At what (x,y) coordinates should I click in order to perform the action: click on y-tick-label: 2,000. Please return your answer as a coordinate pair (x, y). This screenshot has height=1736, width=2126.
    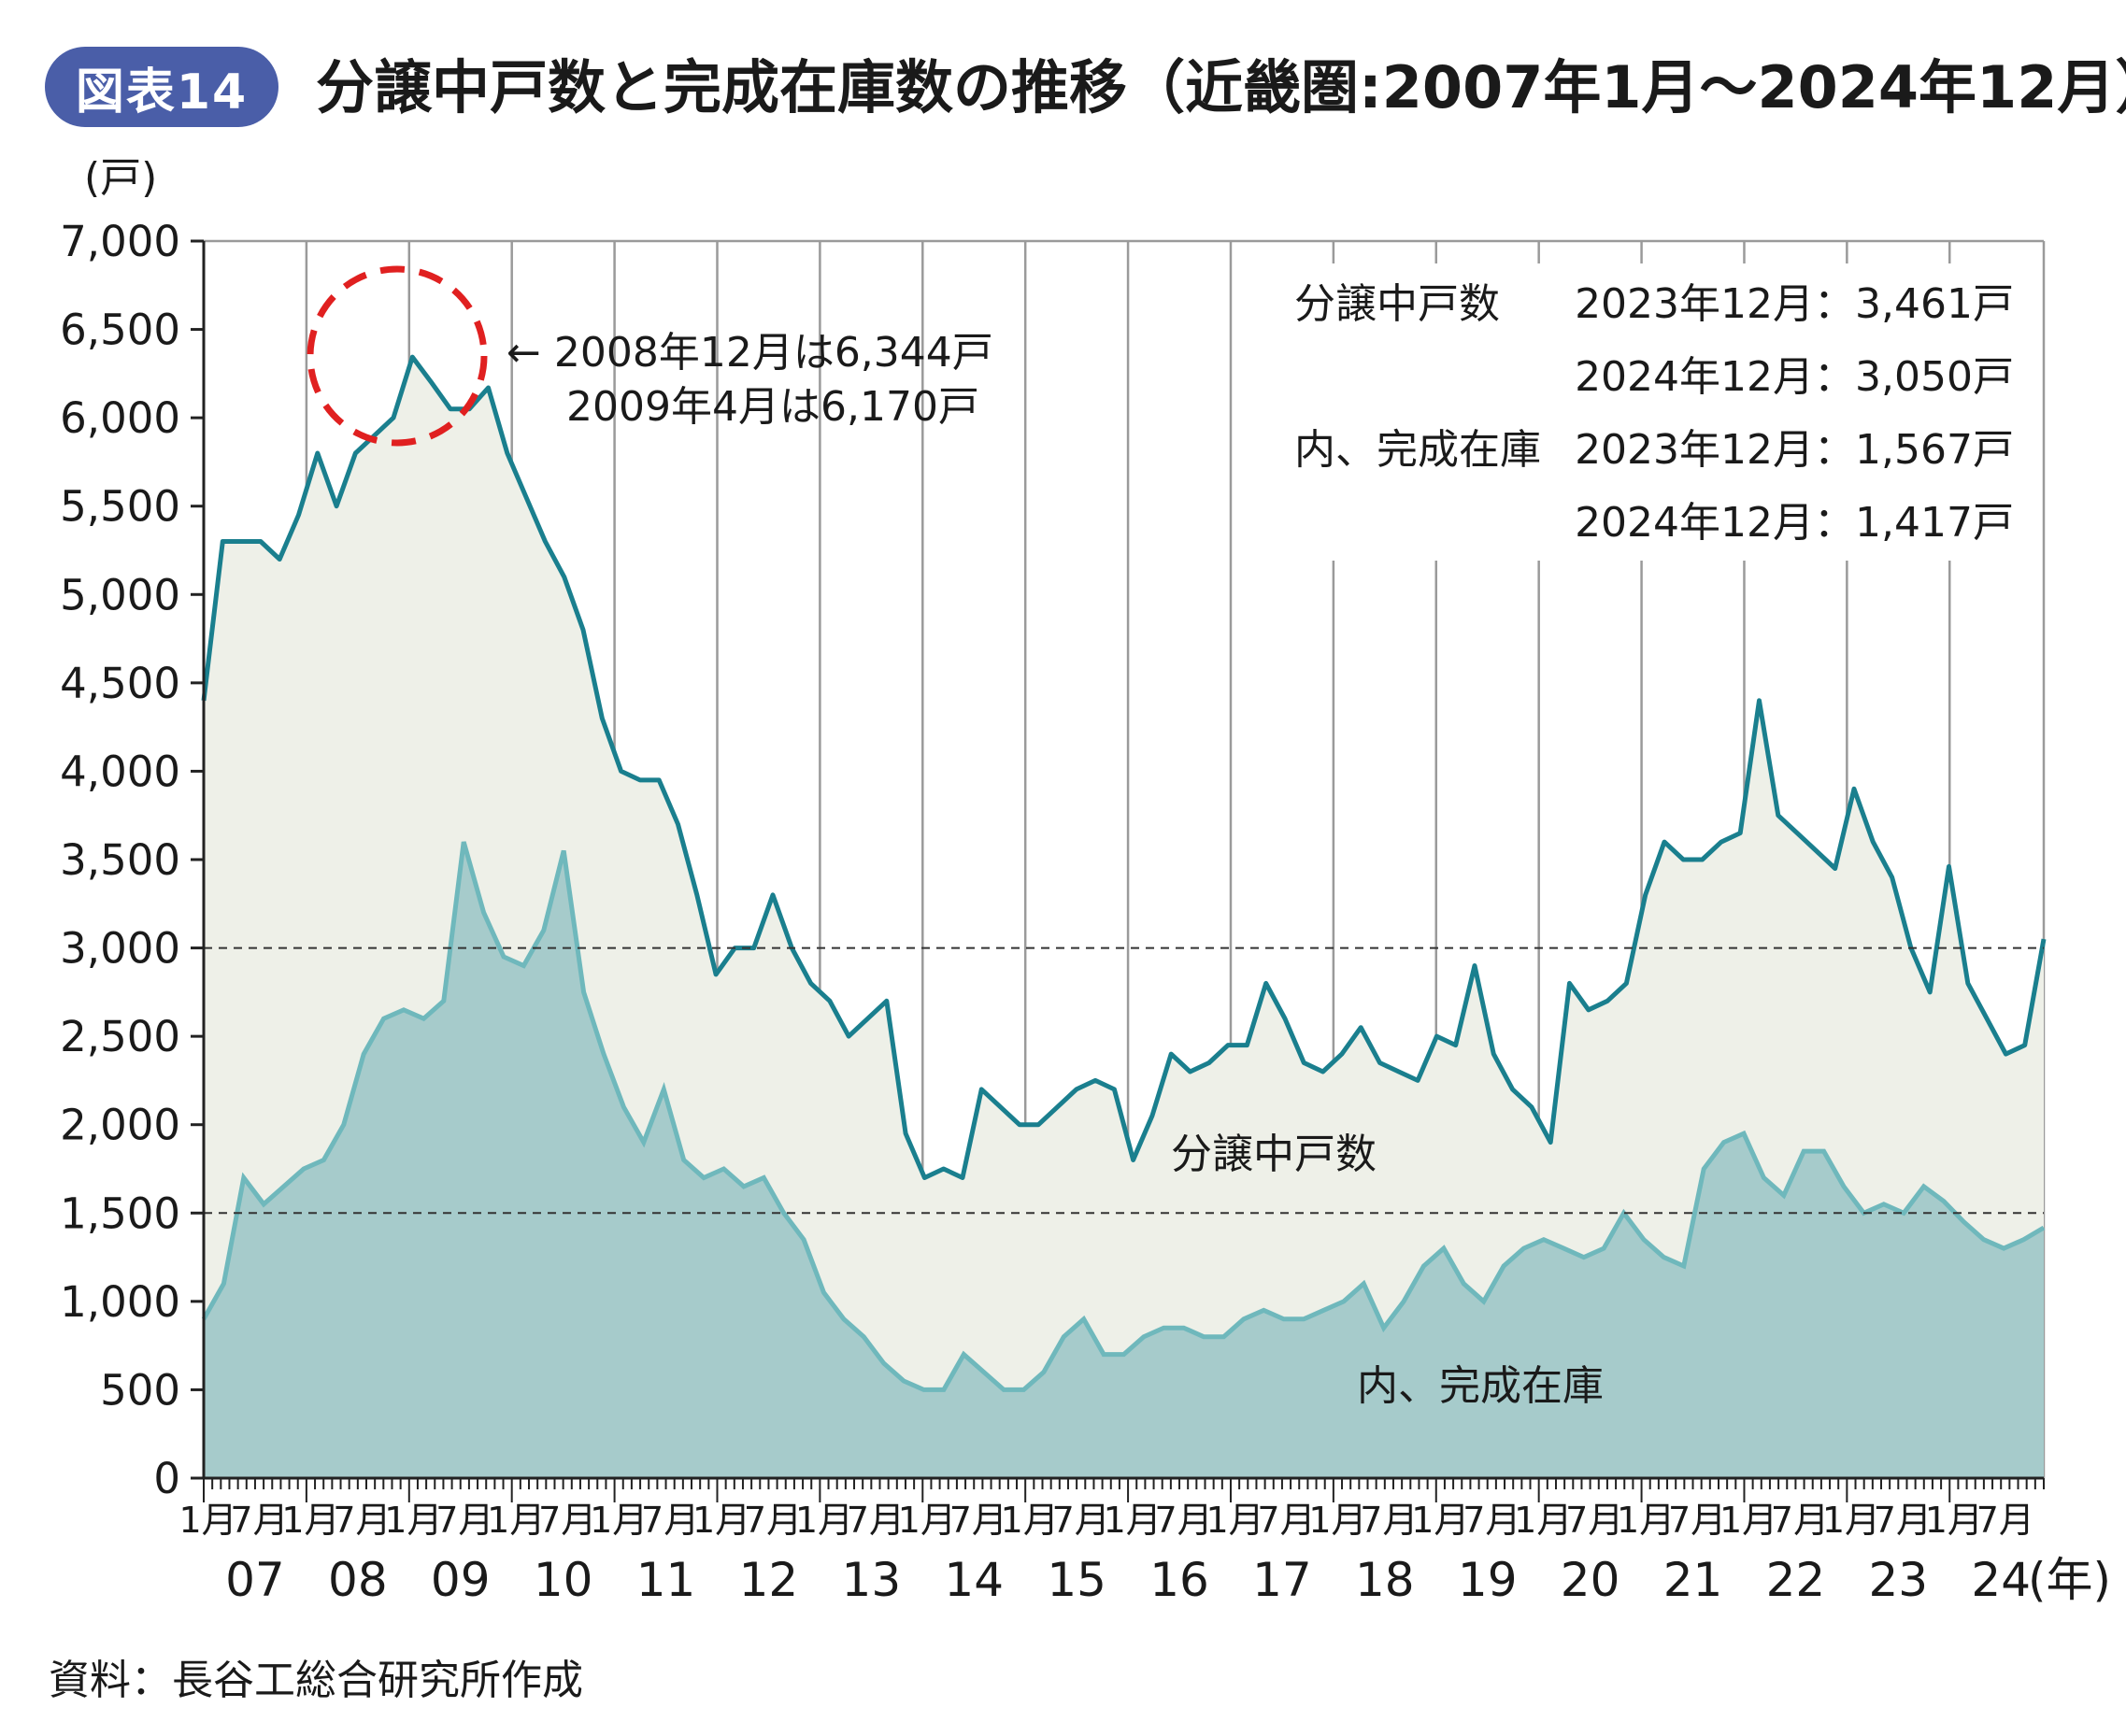
    Looking at the image, I should click on (120, 1125).